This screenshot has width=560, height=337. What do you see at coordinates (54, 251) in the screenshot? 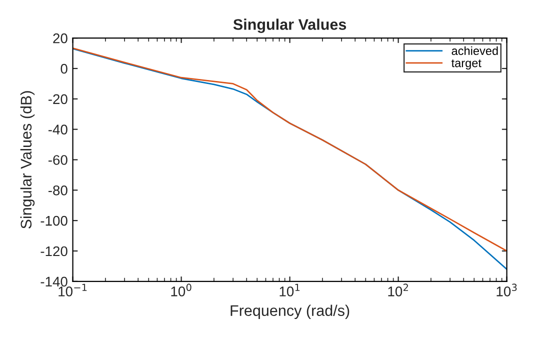
I see `y-tick-label: -120` at bounding box center [54, 251].